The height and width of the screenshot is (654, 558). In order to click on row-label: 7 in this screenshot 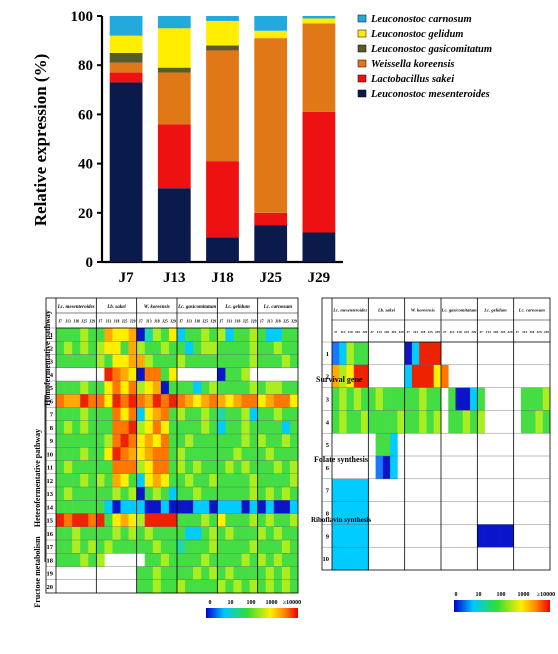, I will do `click(328, 491)`.